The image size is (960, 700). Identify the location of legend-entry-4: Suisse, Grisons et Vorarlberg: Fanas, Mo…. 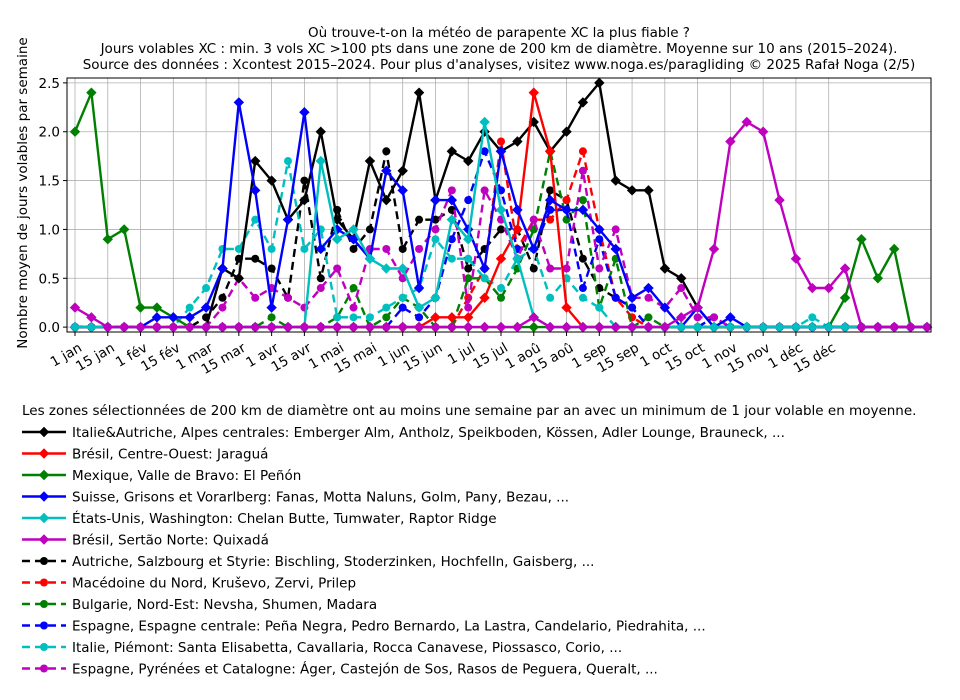
(295, 498).